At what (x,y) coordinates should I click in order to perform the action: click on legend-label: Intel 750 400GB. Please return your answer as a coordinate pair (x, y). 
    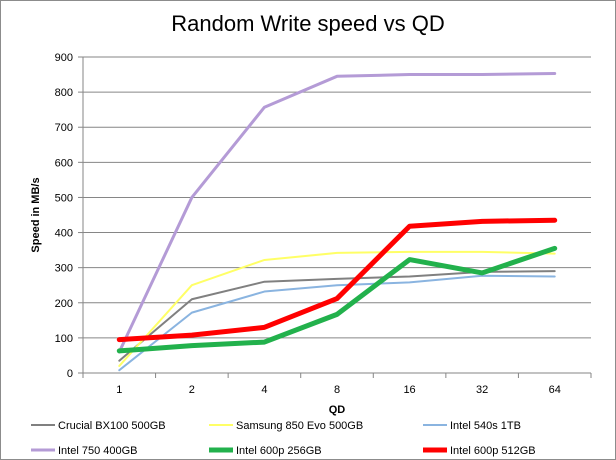
    Looking at the image, I should click on (98, 451).